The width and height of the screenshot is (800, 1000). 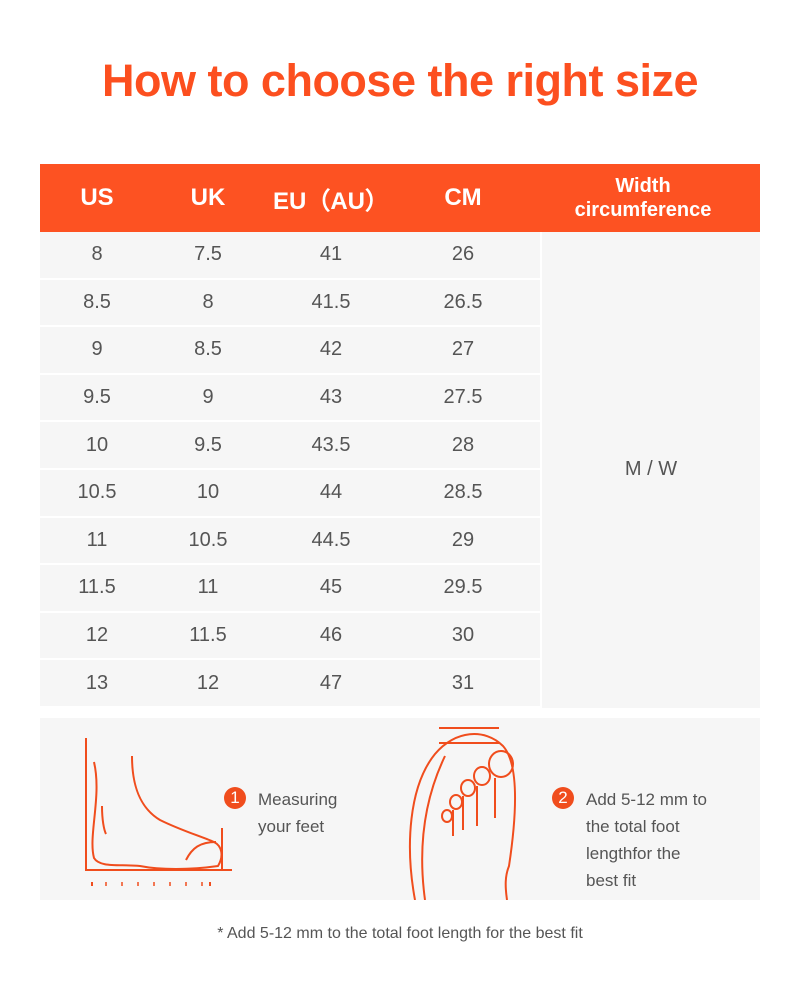 I want to click on table-row: 12 11.5 46 30, so click(x=290, y=636).